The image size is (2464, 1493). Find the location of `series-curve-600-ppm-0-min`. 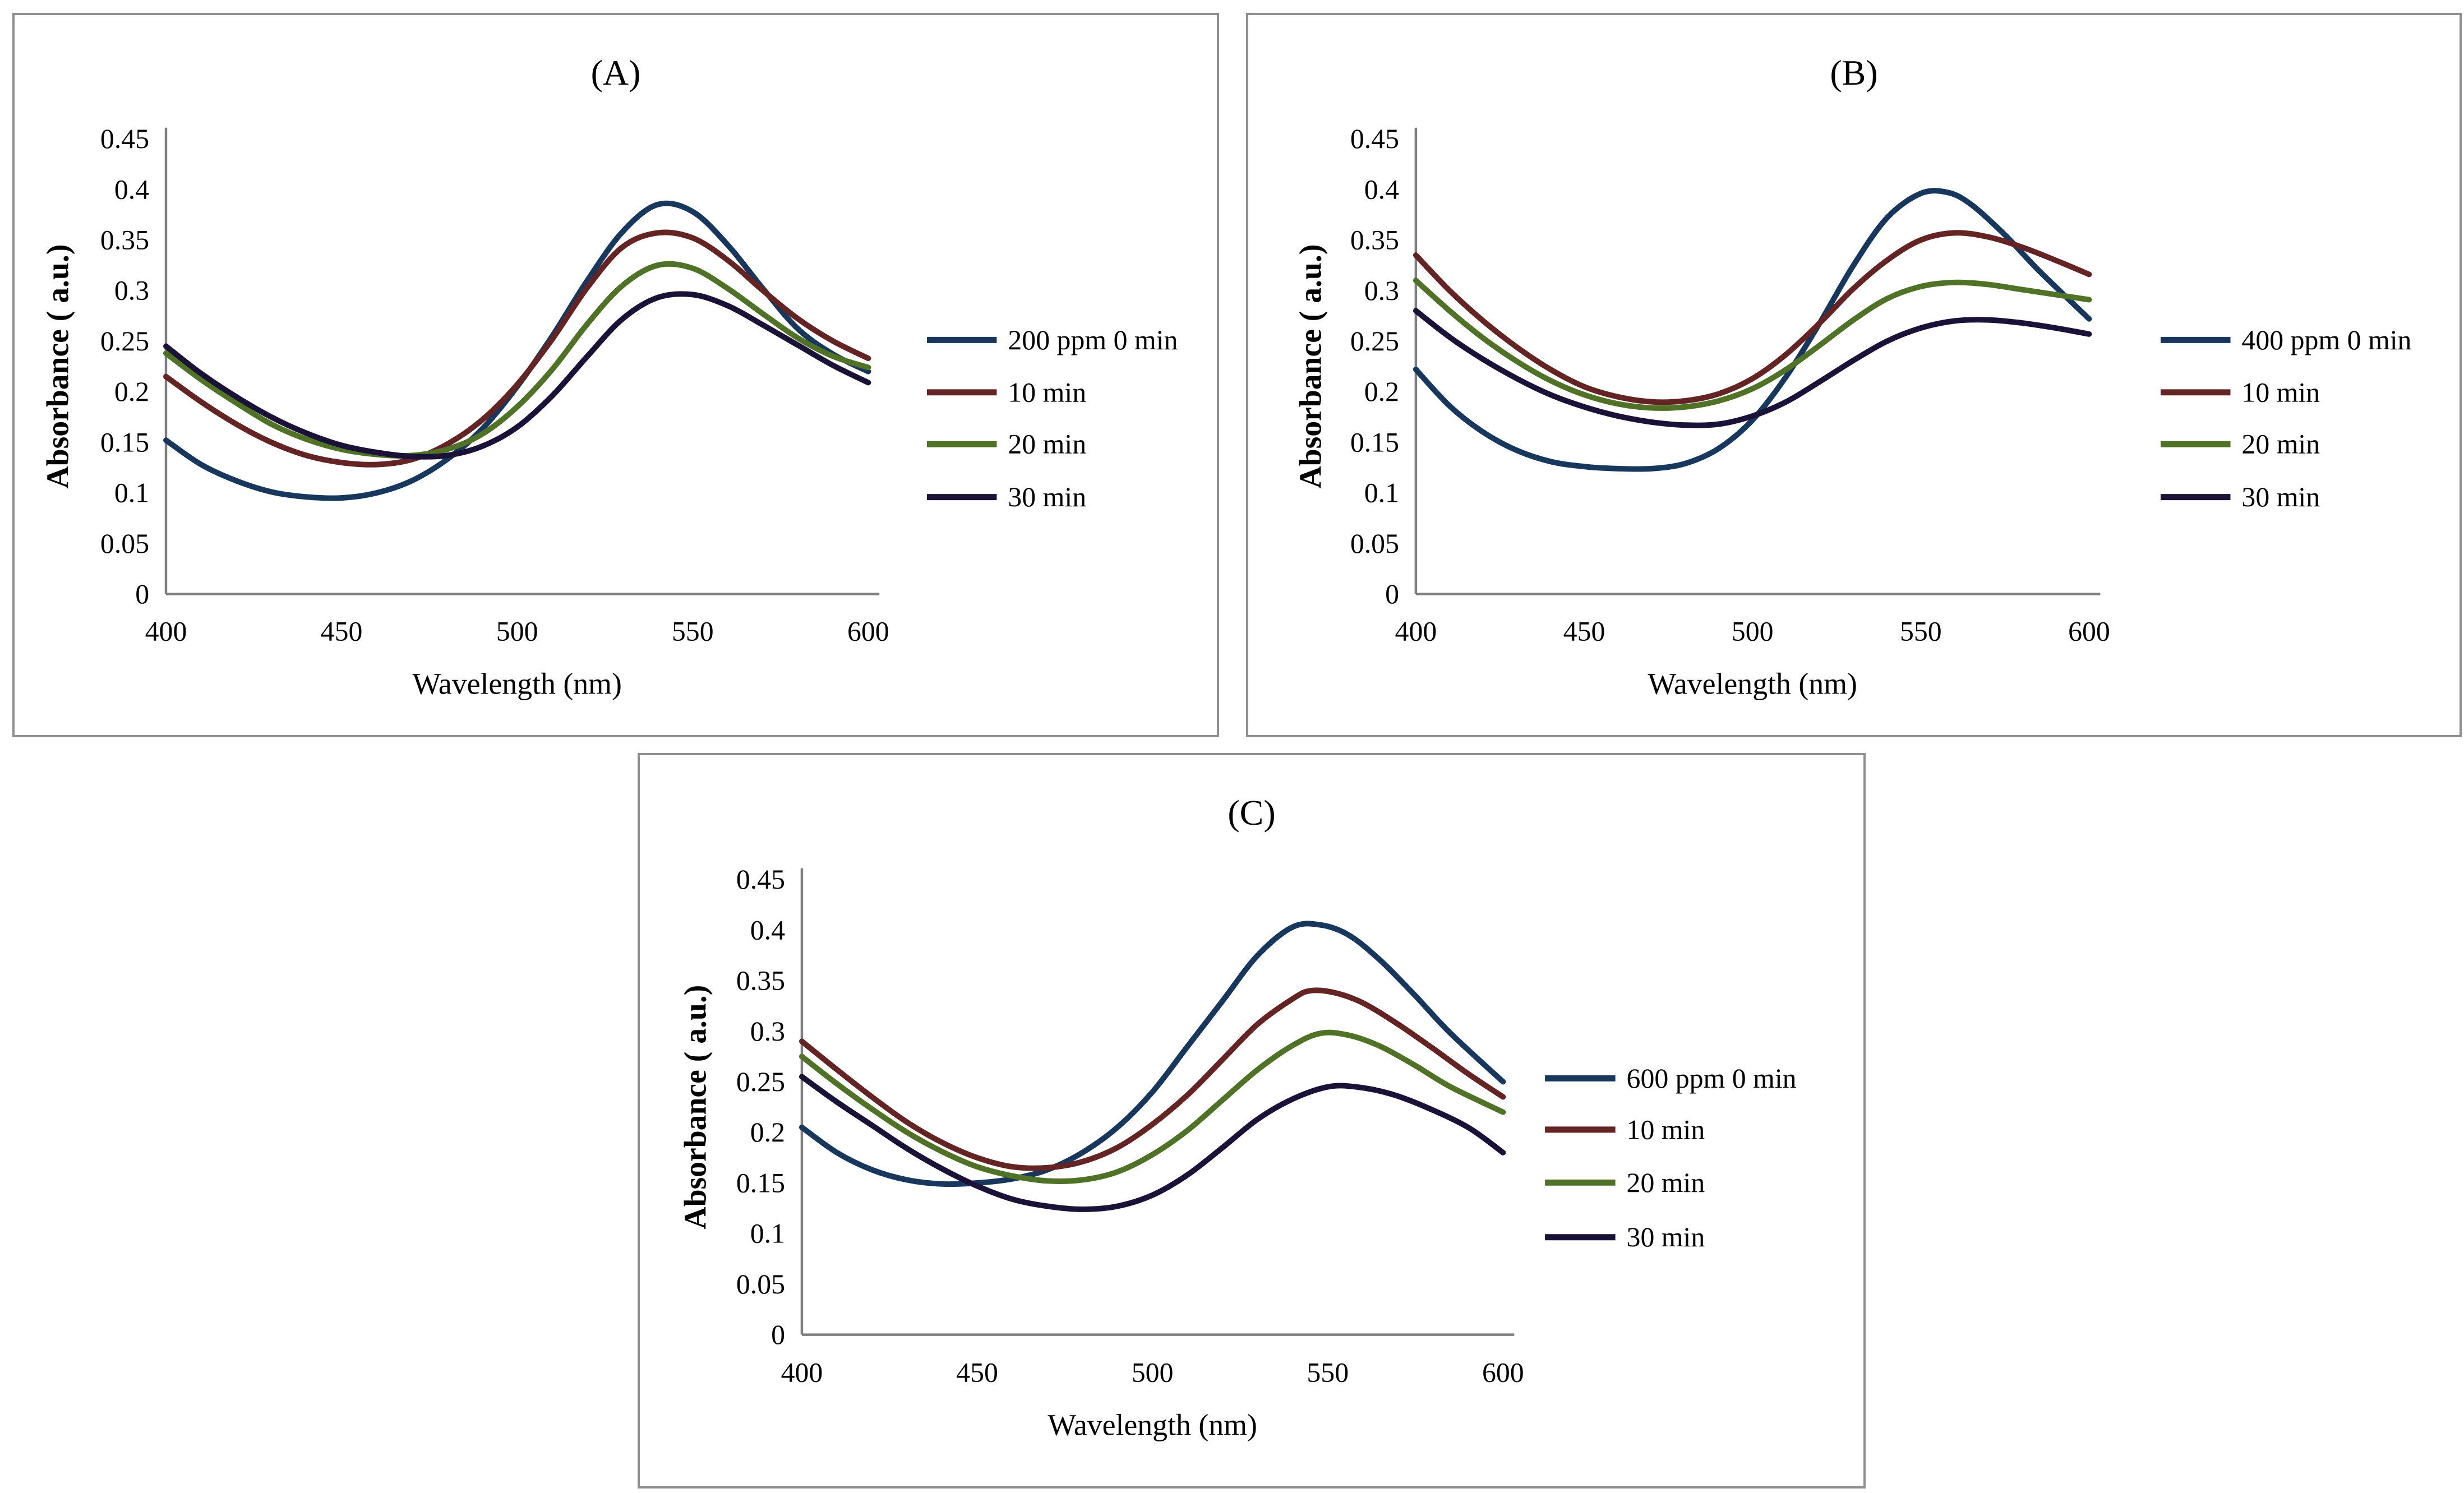

series-curve-600-ppm-0-min is located at coordinates (1153, 1054).